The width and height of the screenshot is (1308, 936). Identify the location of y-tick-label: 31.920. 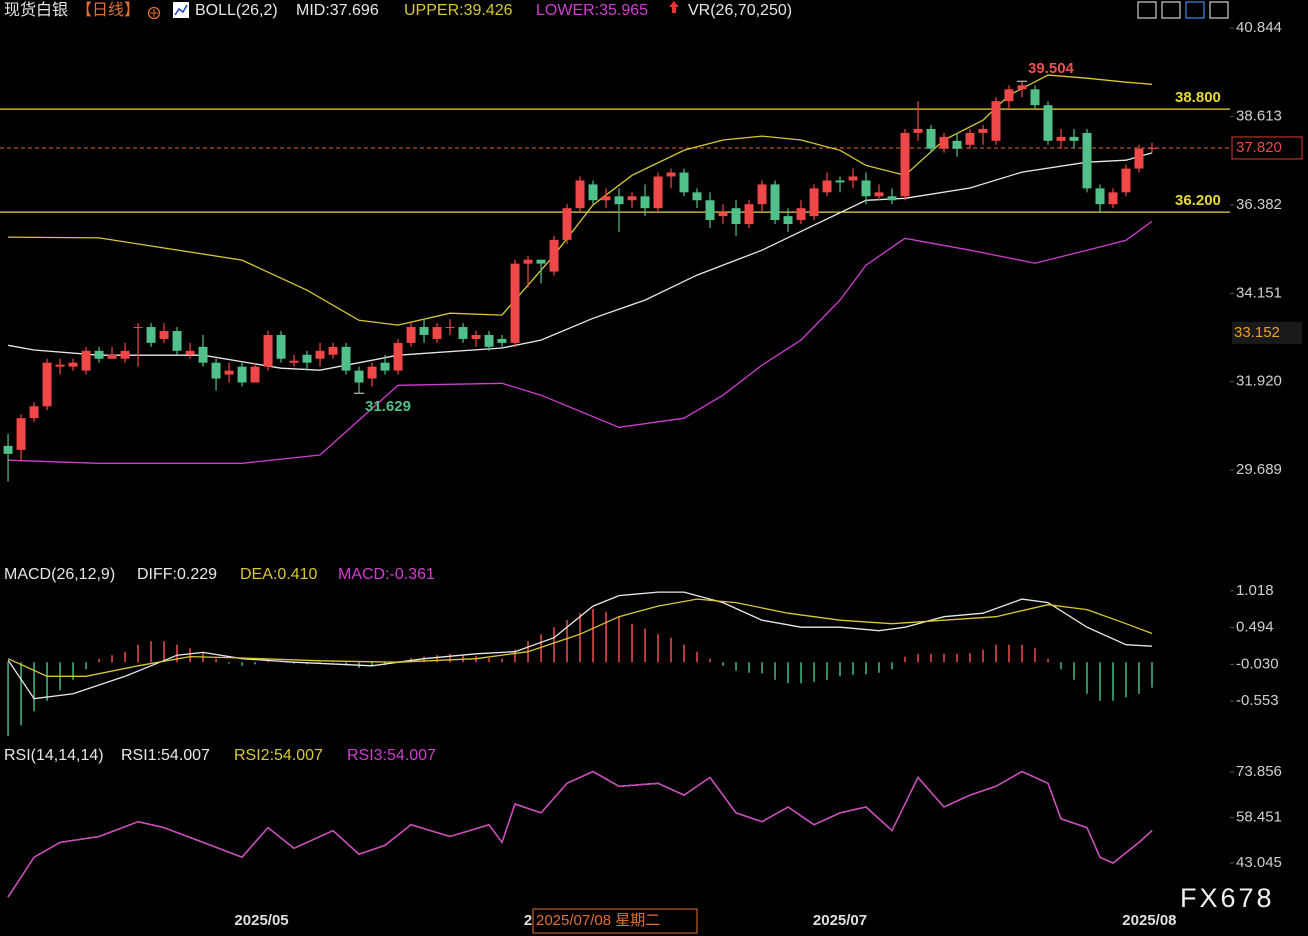
(1259, 381).